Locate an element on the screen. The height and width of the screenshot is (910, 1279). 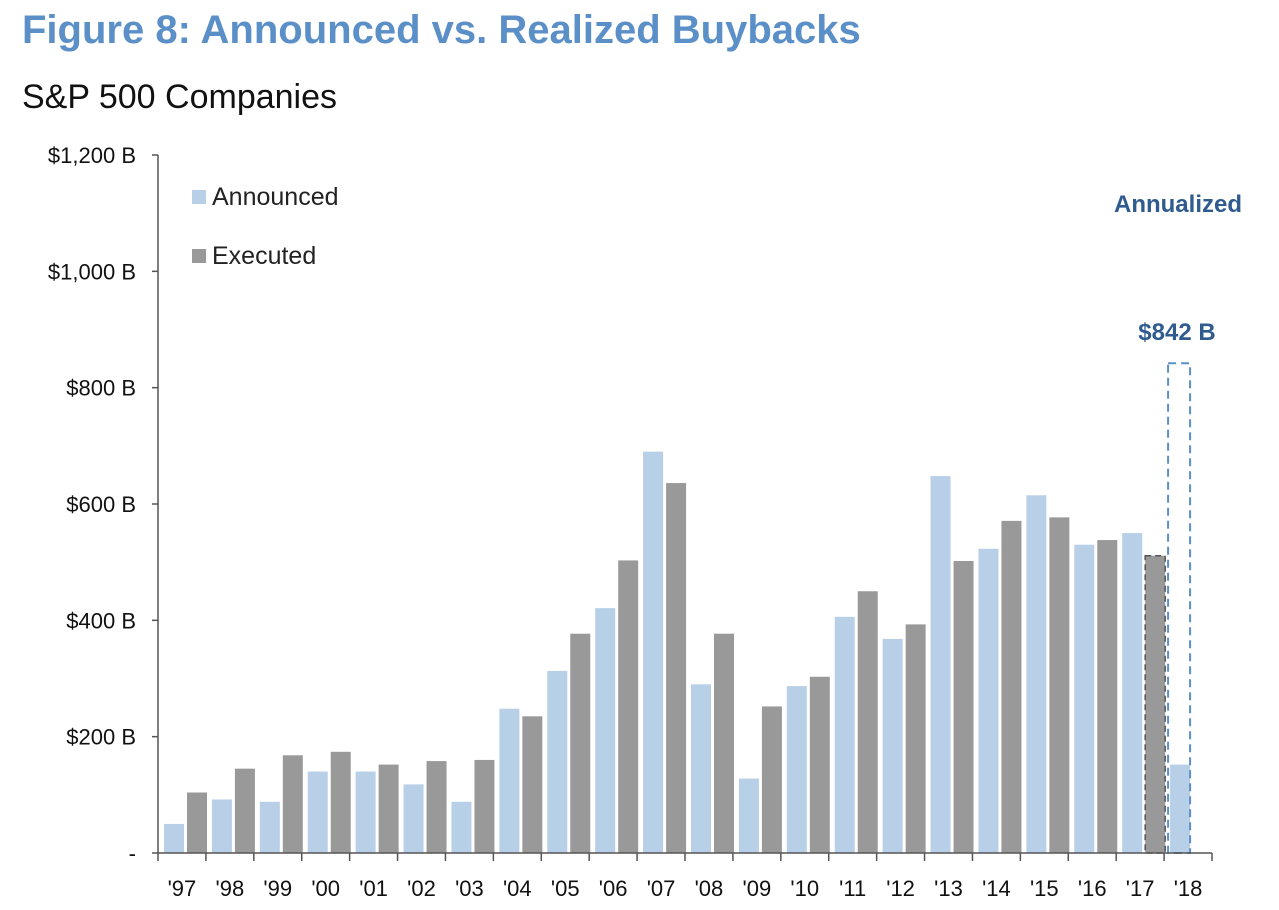
y-tick-label: - is located at coordinates (132, 853).